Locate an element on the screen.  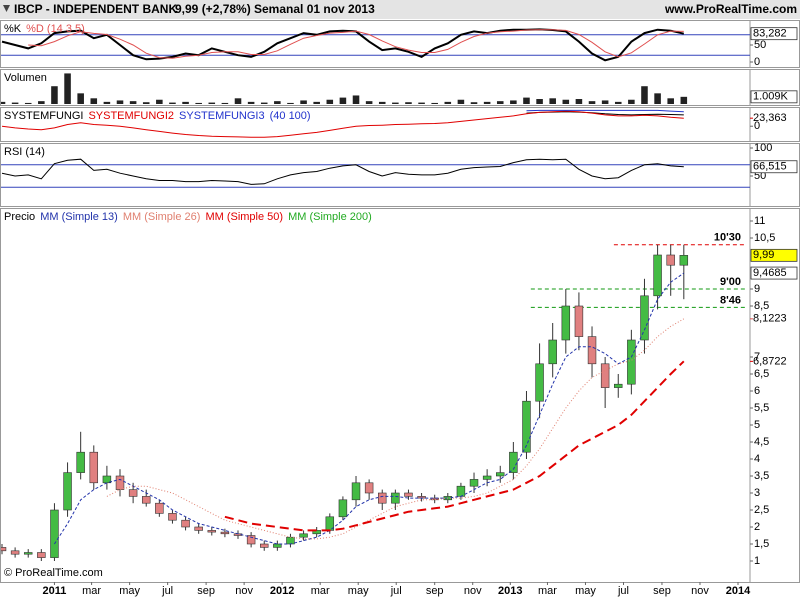
legend-entry: Precio is located at coordinates (19, 217).